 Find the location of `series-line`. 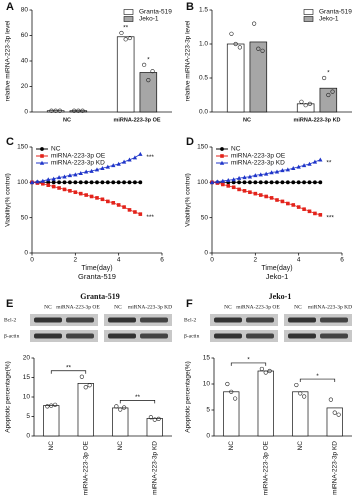

series-line is located at coordinates (86, 198).